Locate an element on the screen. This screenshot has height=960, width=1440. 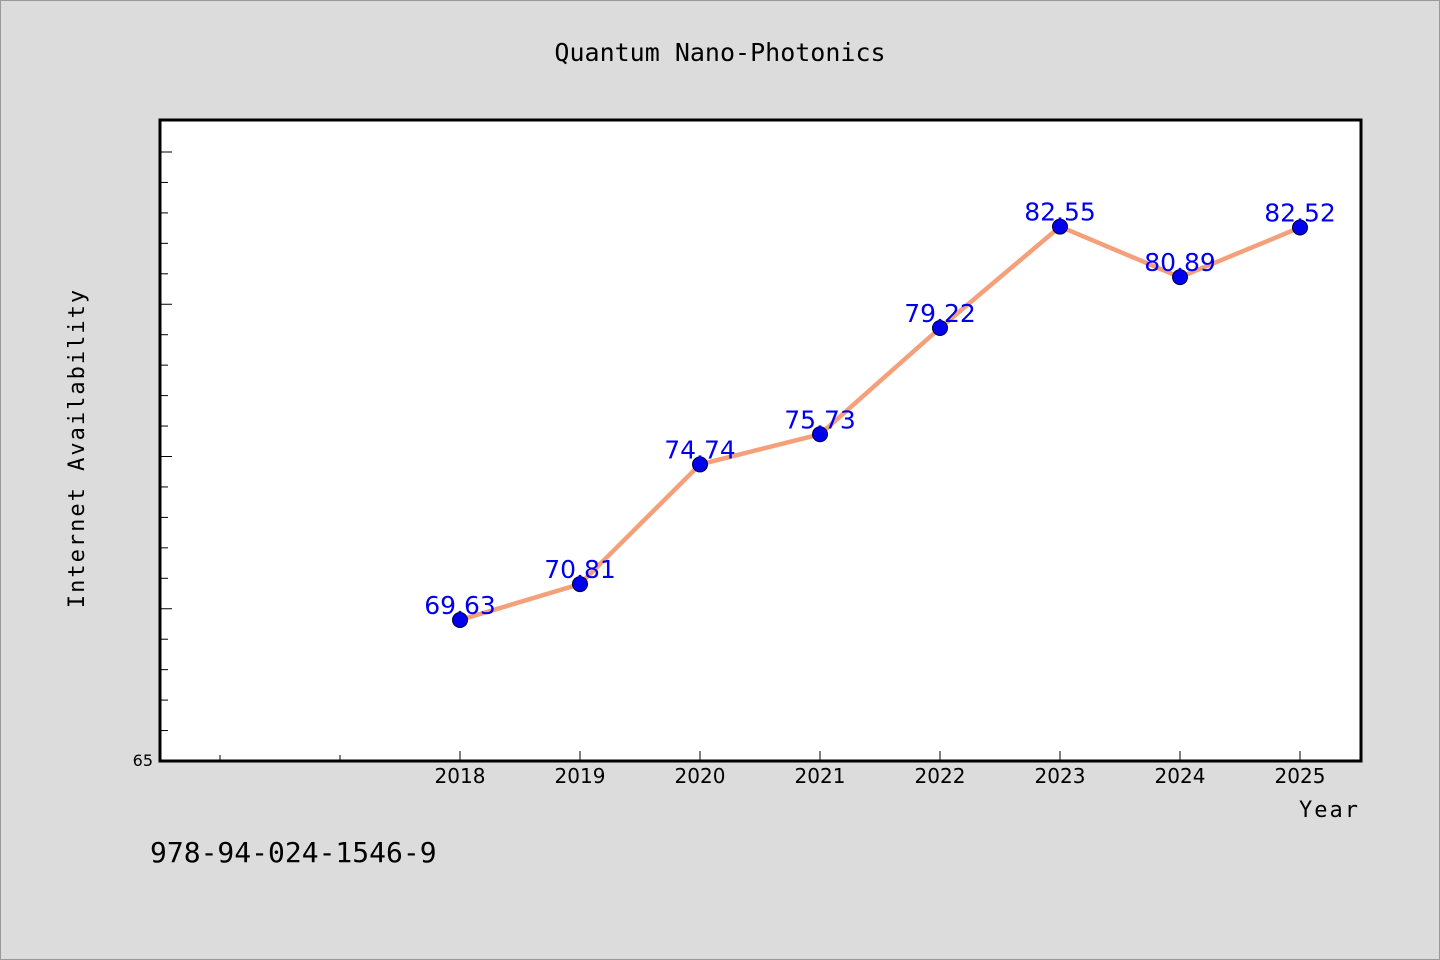
data-label: 79.22 is located at coordinates (940, 313).